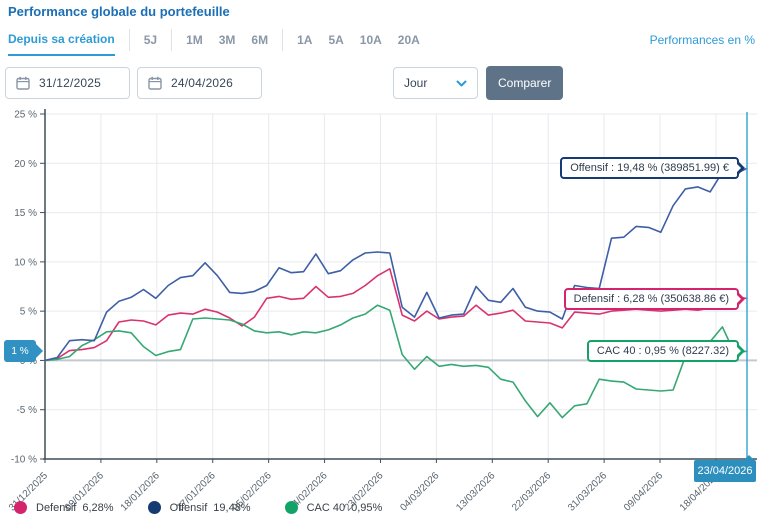  Describe the element at coordinates (25, 213) in the screenshot. I see `y-tick-label: 15 %` at that location.